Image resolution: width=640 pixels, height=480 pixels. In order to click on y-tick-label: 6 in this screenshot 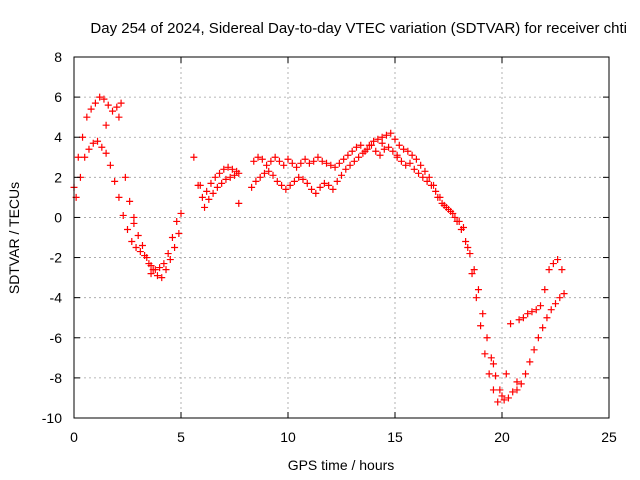, I will do `click(58, 97)`.